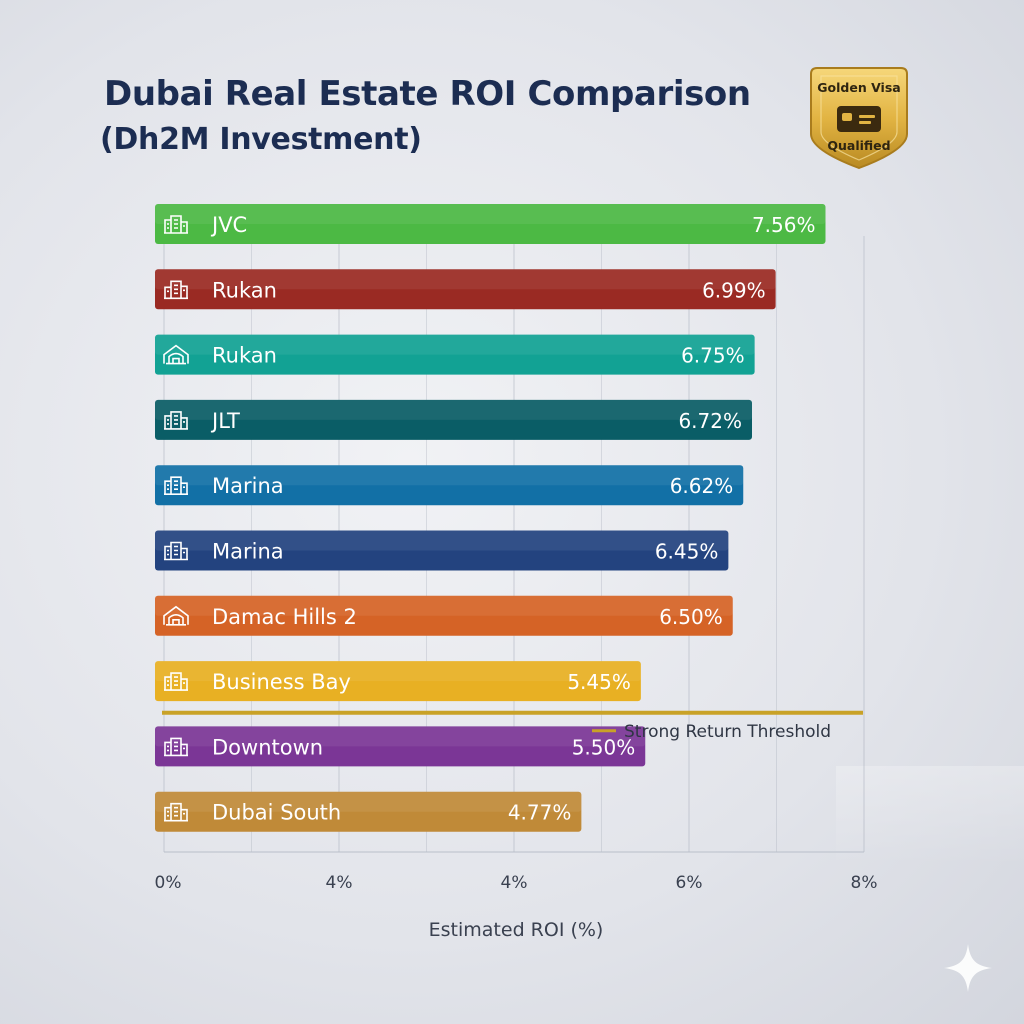 This screenshot has height=1024, width=1024. Describe the element at coordinates (176, 290) in the screenshot. I see `buildings-icon` at that location.